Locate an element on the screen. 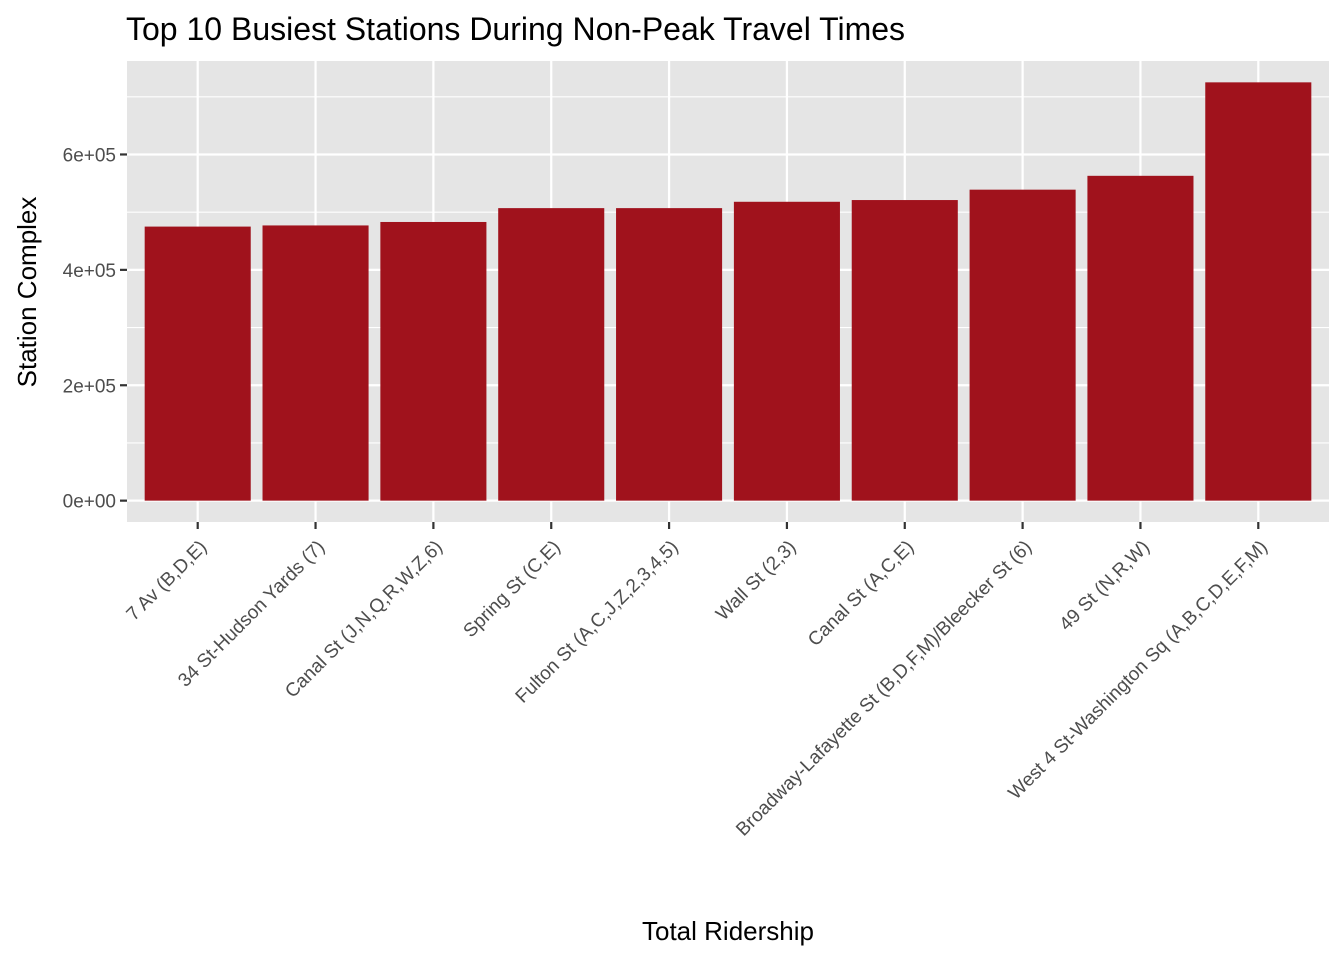 This screenshot has height=960, width=1344. x-tick-label: Canal St (A,C,E) is located at coordinates (861, 594).